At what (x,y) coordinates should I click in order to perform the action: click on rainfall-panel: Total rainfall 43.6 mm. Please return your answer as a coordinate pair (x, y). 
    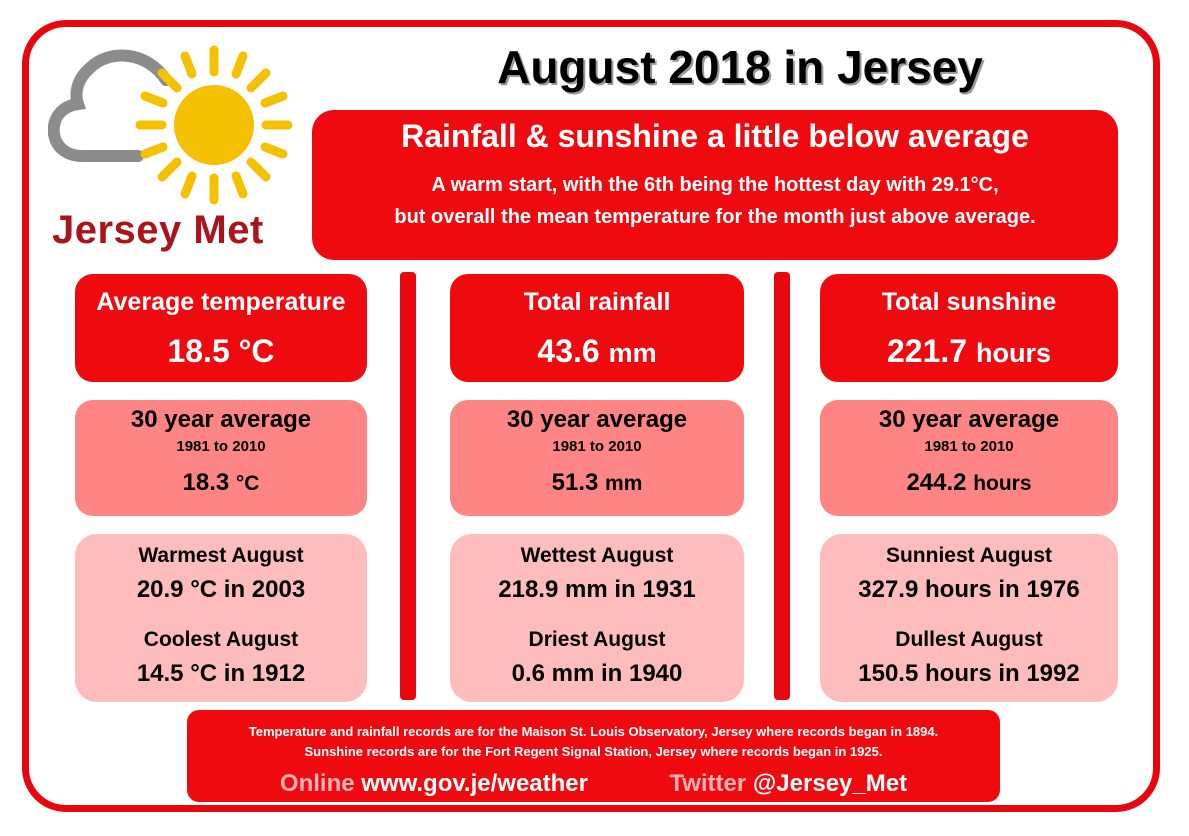
    Looking at the image, I should click on (597, 328).